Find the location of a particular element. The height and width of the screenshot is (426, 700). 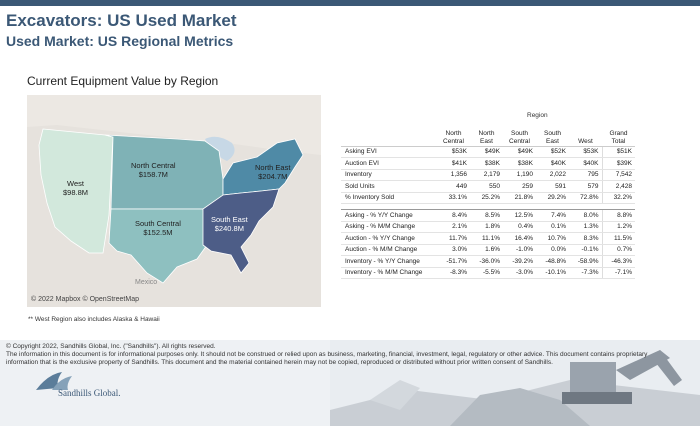

table-cell: 8.0% is located at coordinates (585, 215).